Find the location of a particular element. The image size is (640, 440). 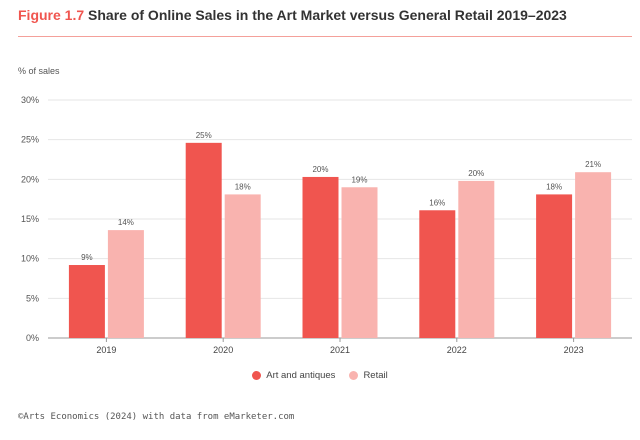

x-tick-label-2021: 2021 is located at coordinates (340, 350).